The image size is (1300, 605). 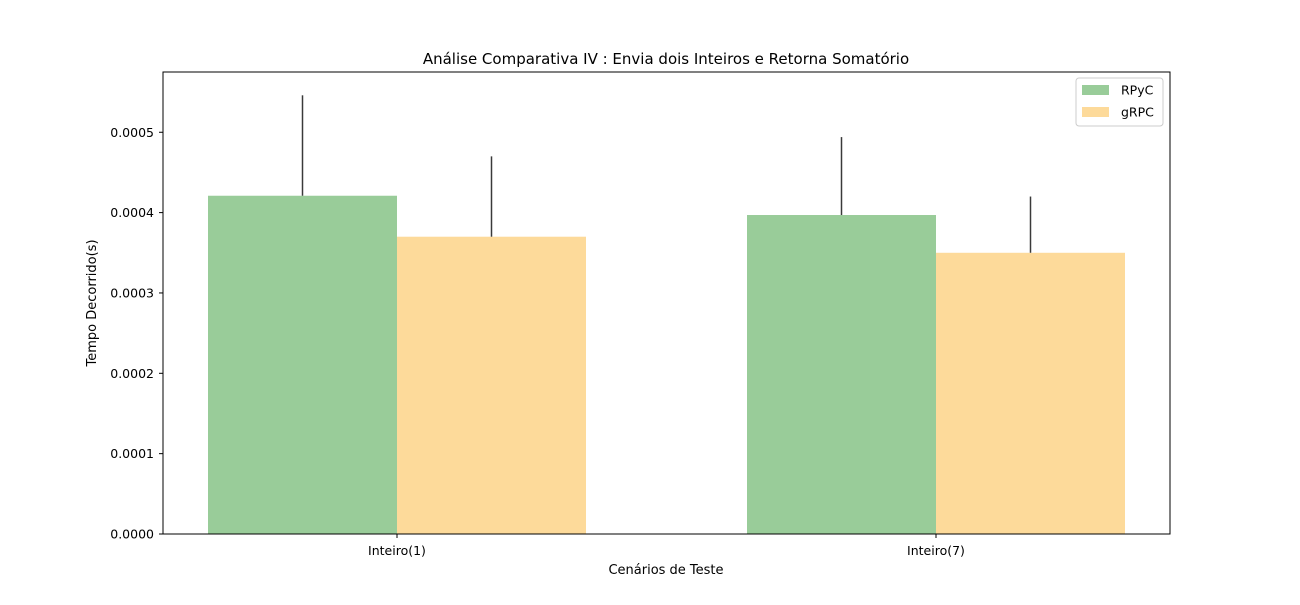 What do you see at coordinates (1119, 102) in the screenshot?
I see `legend: RPyC gRPC` at bounding box center [1119, 102].